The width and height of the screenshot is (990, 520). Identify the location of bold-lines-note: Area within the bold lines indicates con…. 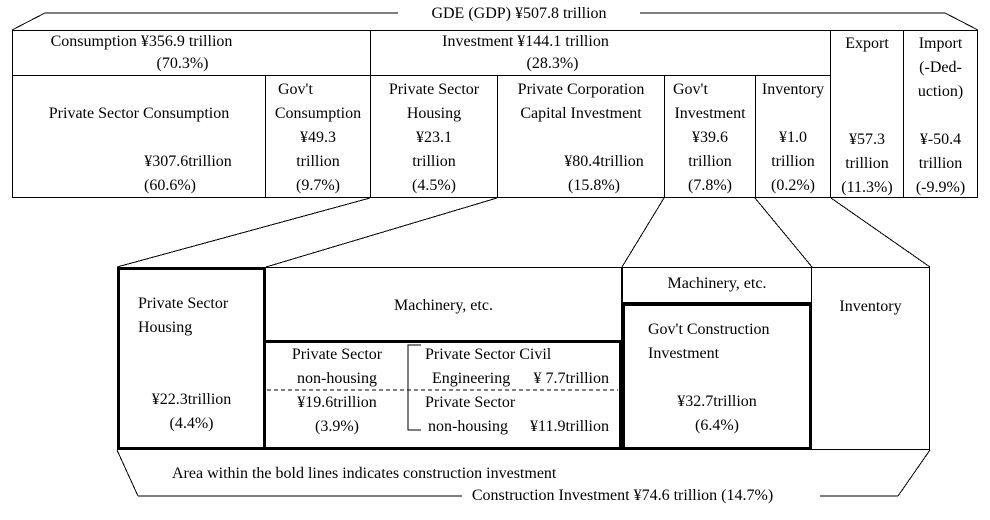
(364, 473).